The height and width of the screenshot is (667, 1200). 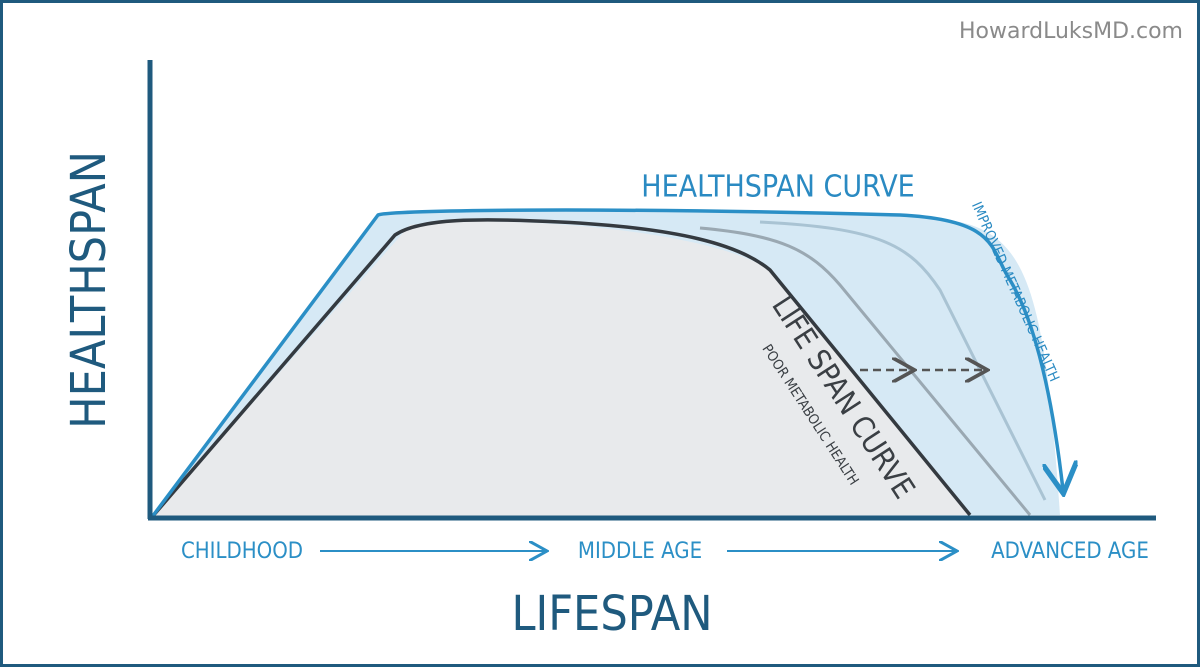 I want to click on watermark: HowardLuksMD.com, so click(x=1071, y=31).